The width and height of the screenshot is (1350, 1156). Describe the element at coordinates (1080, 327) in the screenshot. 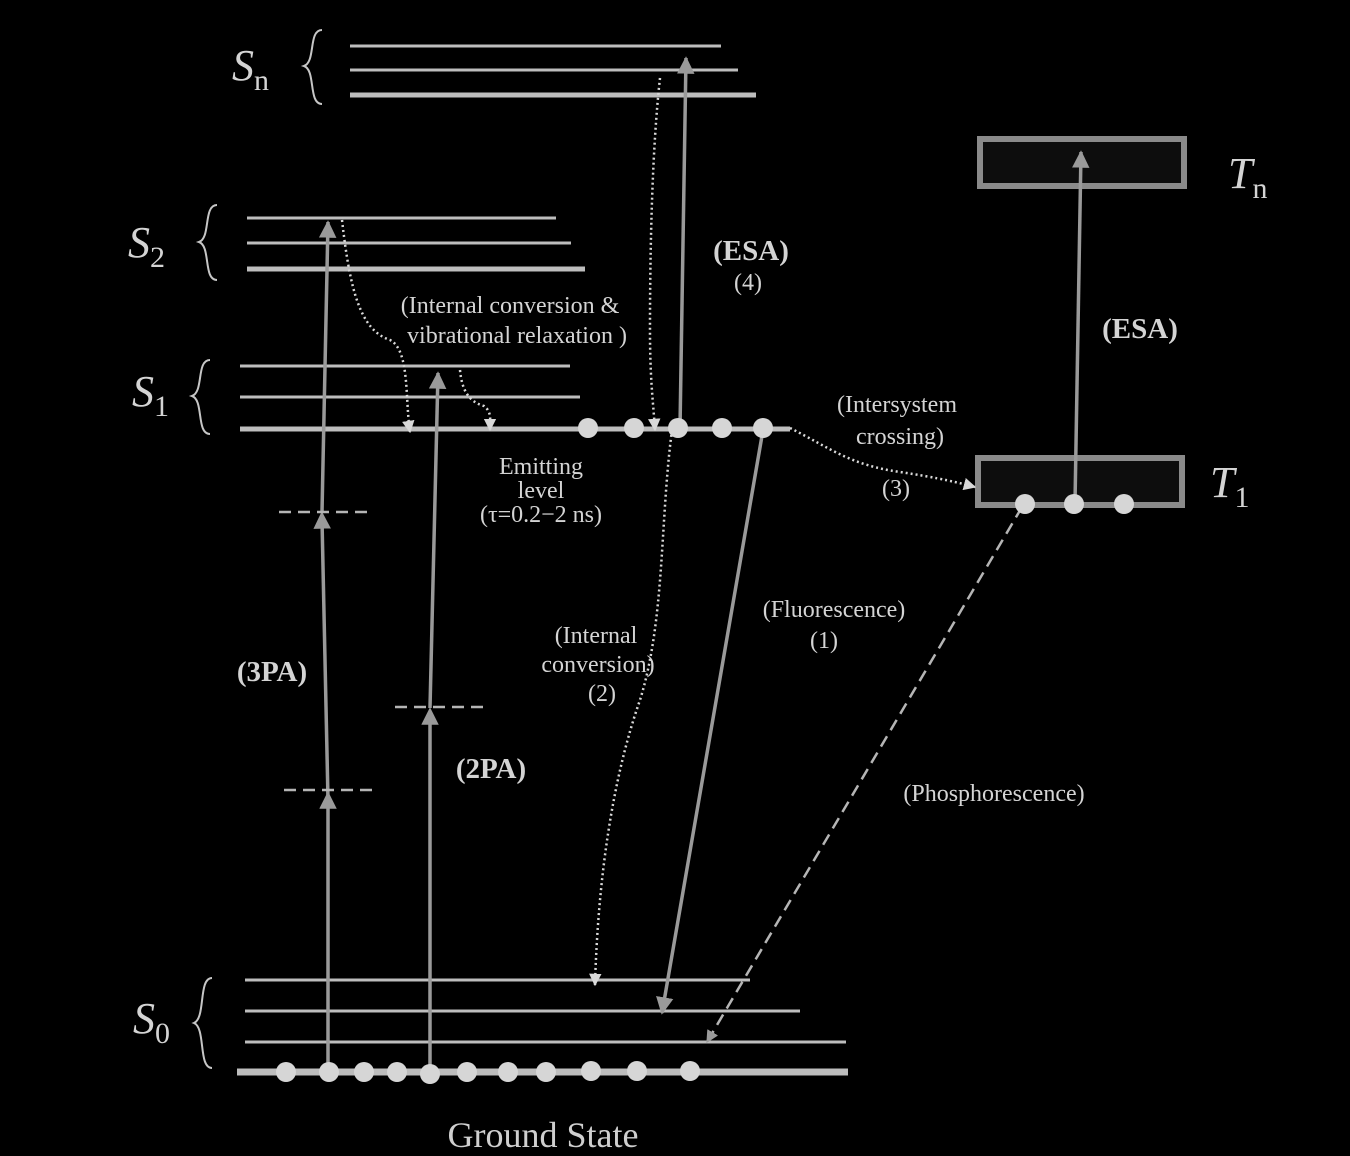

I see `triplet-esa-arrow` at that location.